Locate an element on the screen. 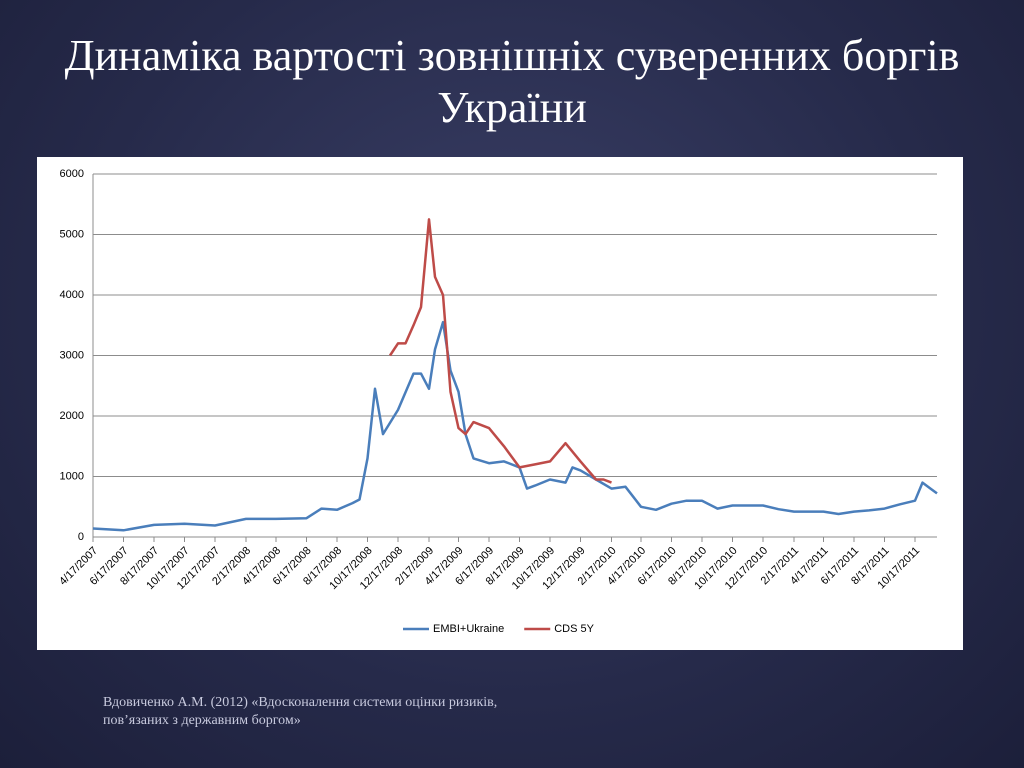  y-tick-label: 6000 is located at coordinates (72, 174).